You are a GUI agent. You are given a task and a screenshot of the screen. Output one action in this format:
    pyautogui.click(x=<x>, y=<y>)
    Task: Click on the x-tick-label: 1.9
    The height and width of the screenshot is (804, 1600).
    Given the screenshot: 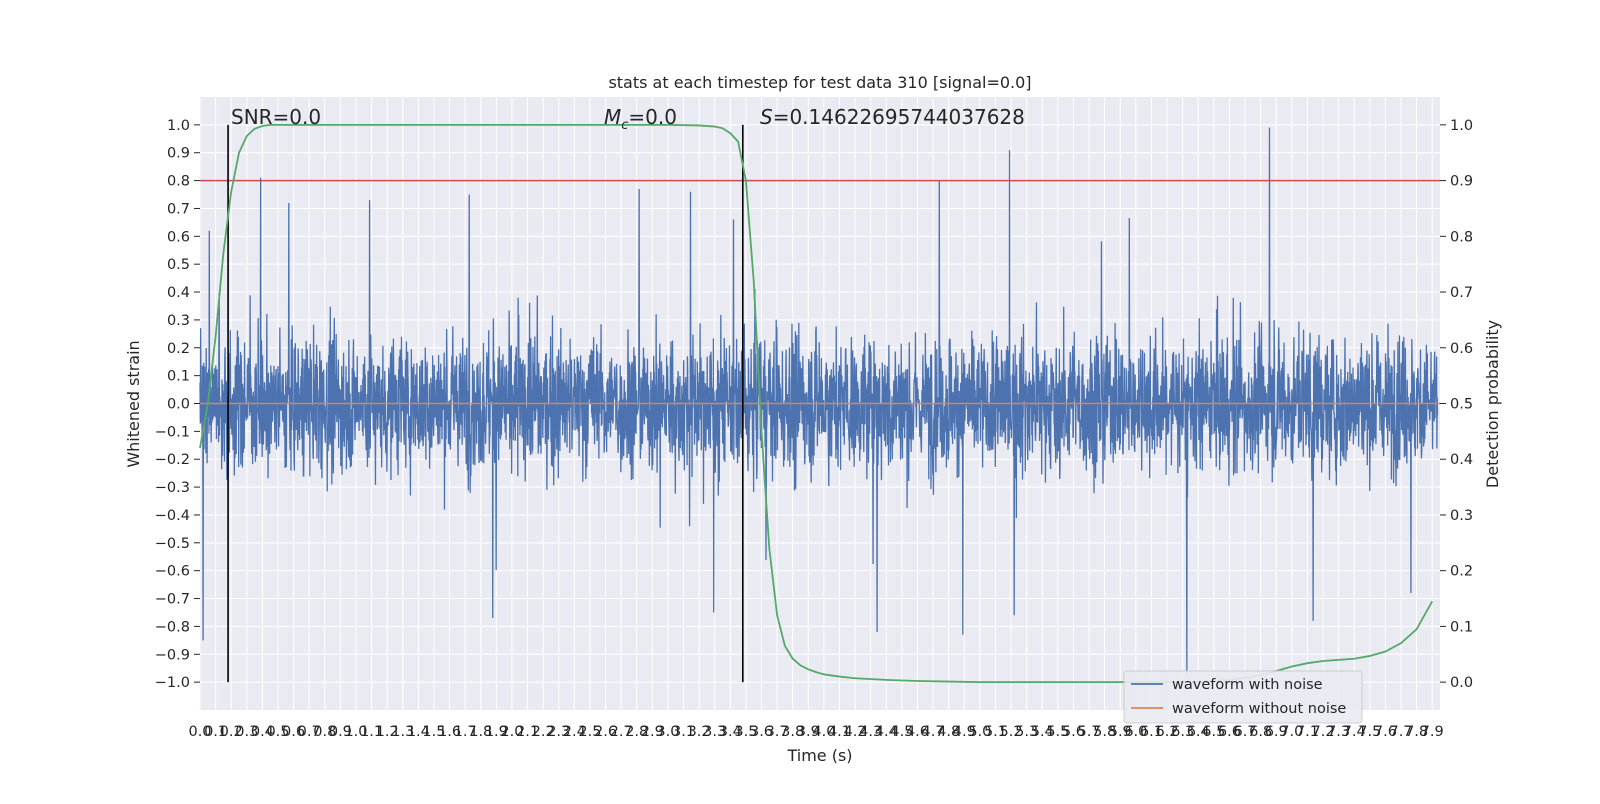 What is the action you would take?
    pyautogui.click(x=496, y=732)
    